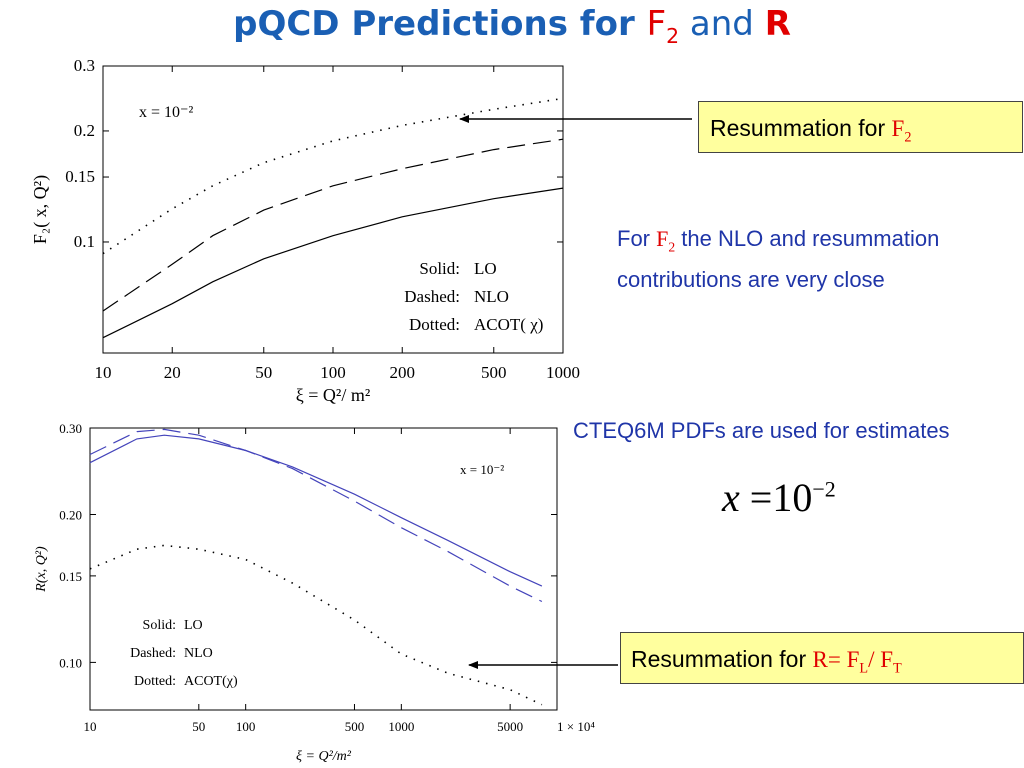 This screenshot has width=1024, height=768. What do you see at coordinates (40, 209) in the screenshot?
I see `y-axis-label: F₂( x, Q²)` at bounding box center [40, 209].